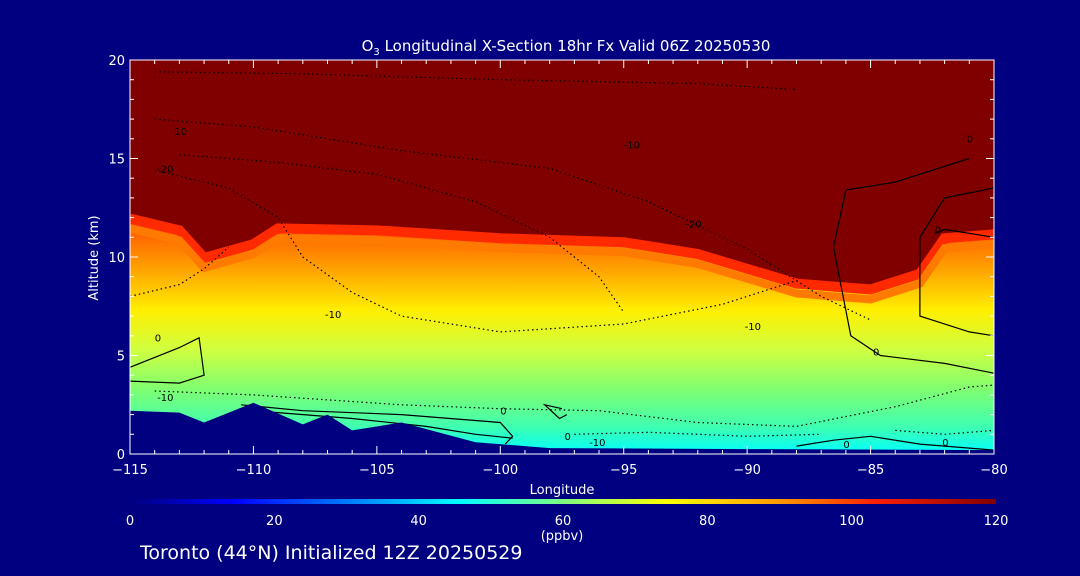 The width and height of the screenshot is (1080, 576). Describe the element at coordinates (746, 470) in the screenshot. I see `x-tick-label: −90` at that location.